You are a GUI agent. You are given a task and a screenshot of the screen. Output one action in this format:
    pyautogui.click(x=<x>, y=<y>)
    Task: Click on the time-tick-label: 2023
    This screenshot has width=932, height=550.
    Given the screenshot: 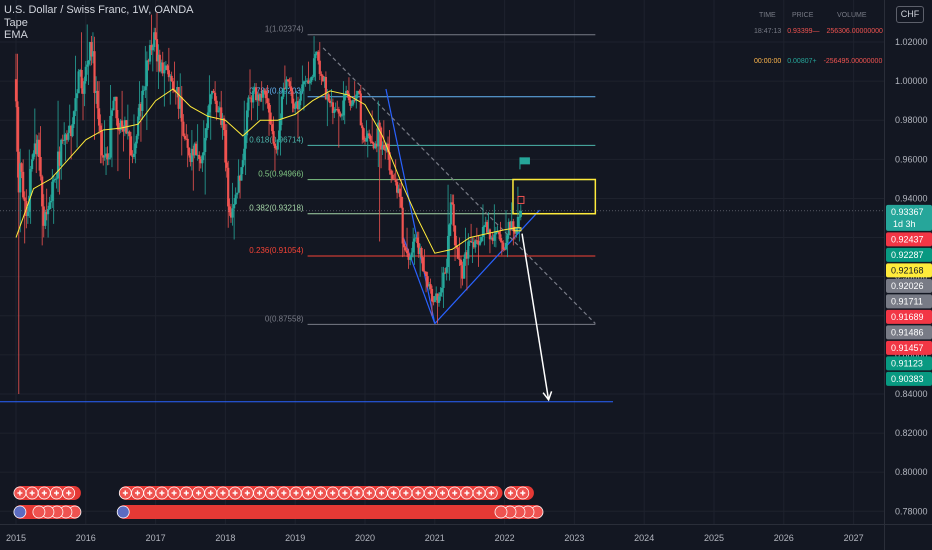 What is the action you would take?
    pyautogui.click(x=574, y=538)
    